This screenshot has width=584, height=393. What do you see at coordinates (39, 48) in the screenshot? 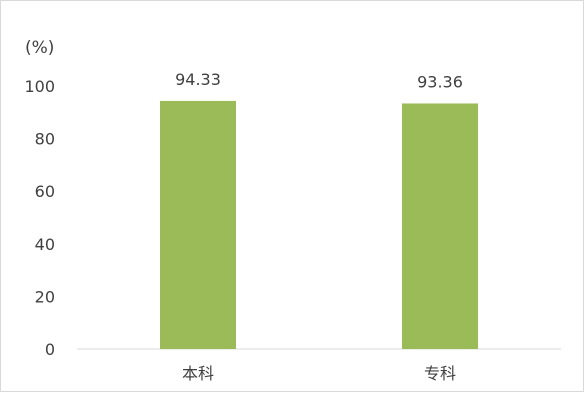
I see `y-axis-label: (%)` at bounding box center [39, 48].